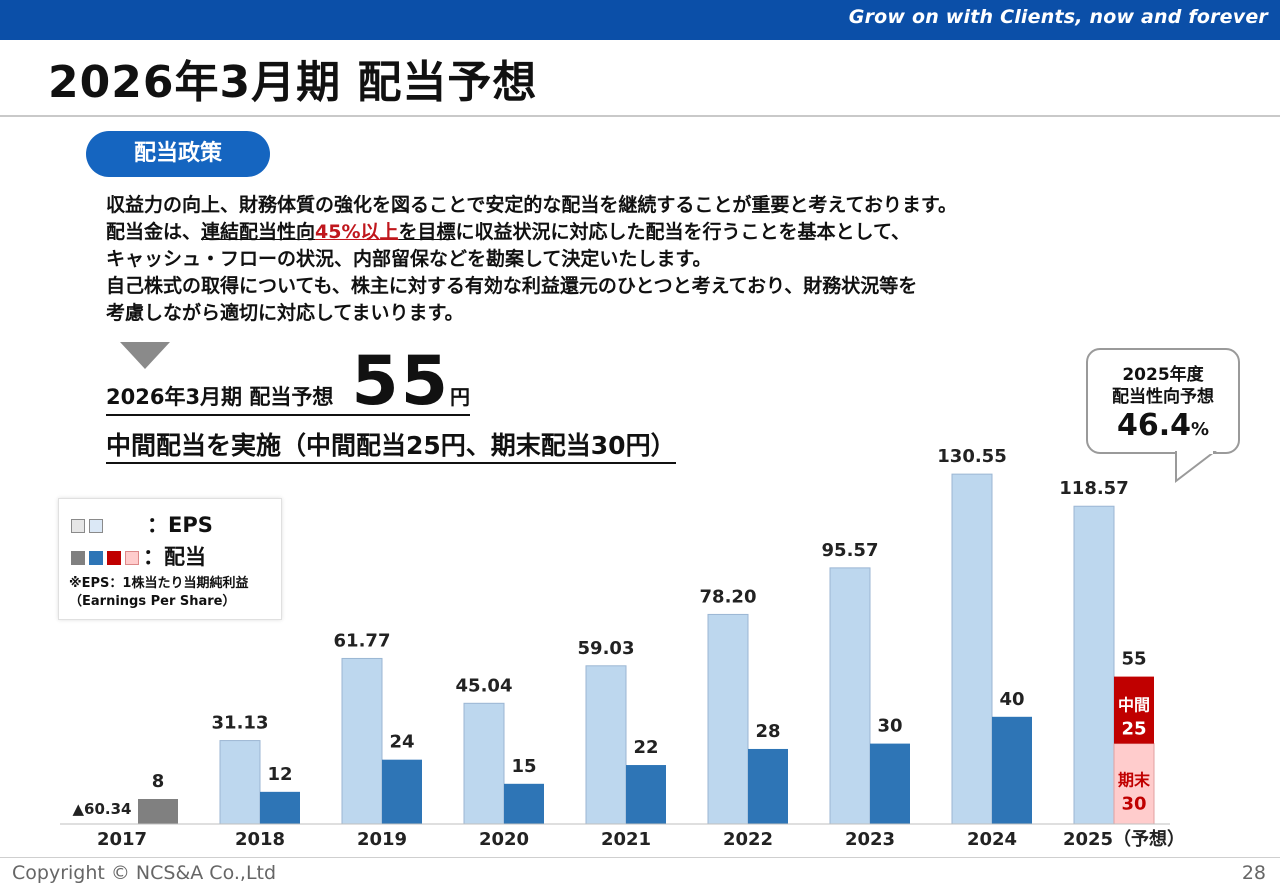 The image size is (1280, 886). What do you see at coordinates (427, 232) in the screenshot?
I see `payout-target-suffix: を目標` at bounding box center [427, 232].